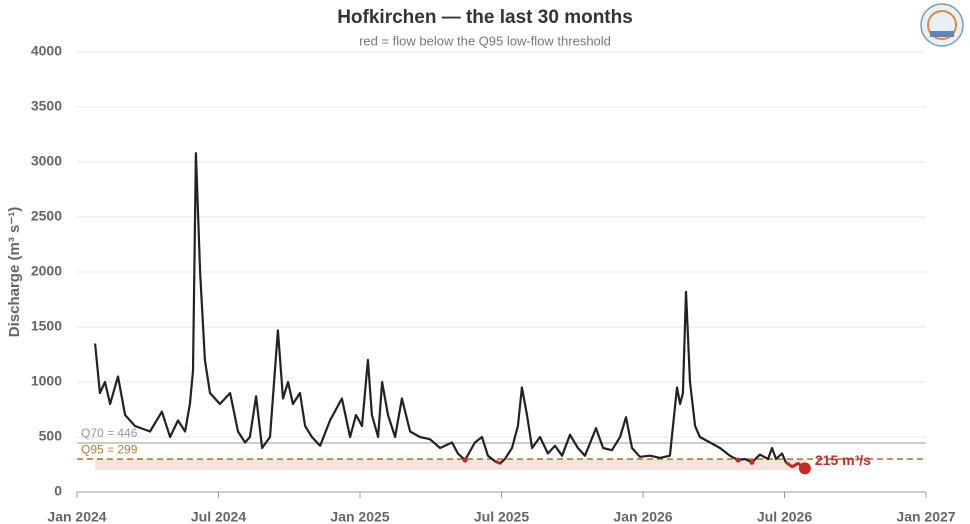  I want to click on y-tick-label: 3000, so click(46, 161).